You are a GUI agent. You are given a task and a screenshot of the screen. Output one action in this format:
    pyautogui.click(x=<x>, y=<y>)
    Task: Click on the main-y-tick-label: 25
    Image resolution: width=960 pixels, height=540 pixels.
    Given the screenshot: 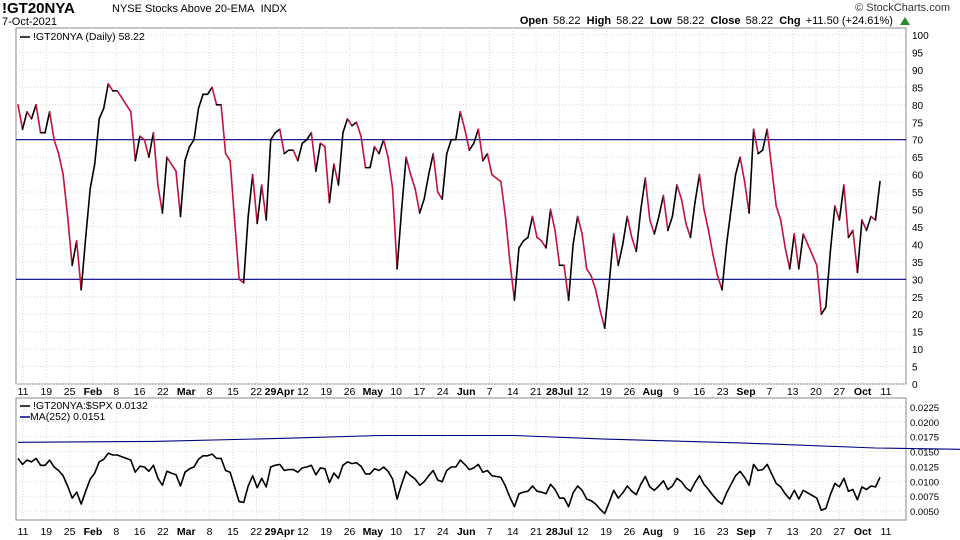 What is the action you would take?
    pyautogui.click(x=918, y=298)
    